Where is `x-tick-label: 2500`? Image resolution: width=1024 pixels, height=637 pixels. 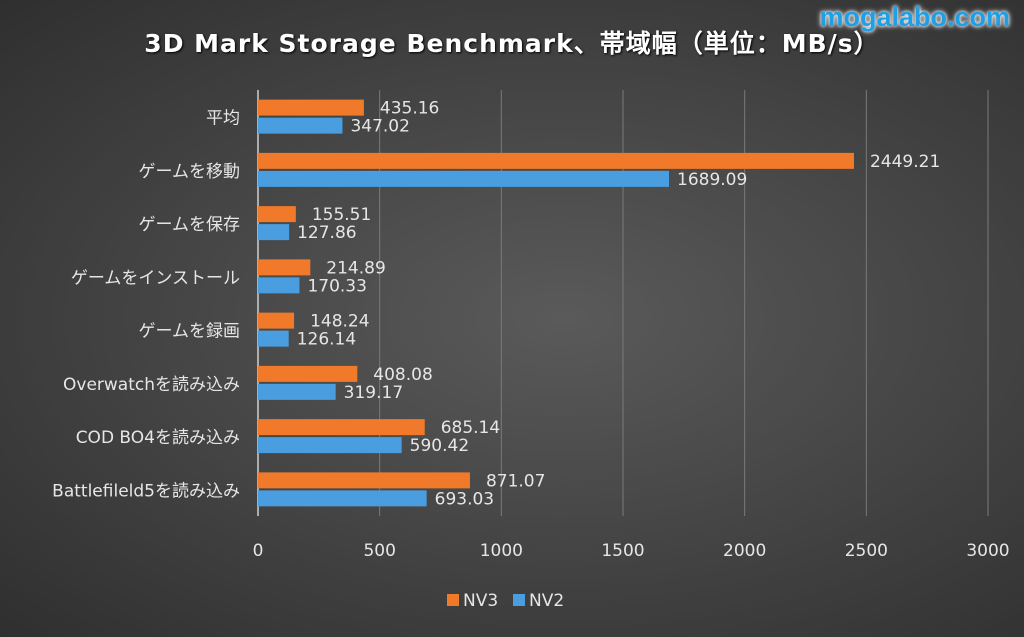 x-tick-label: 2500 is located at coordinates (866, 551).